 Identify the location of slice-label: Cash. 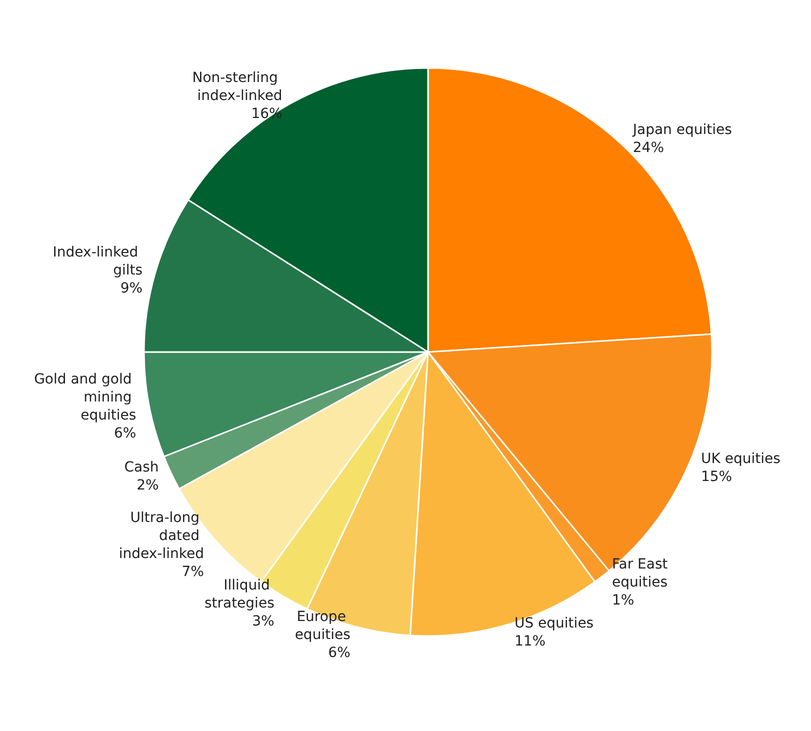
(141, 467).